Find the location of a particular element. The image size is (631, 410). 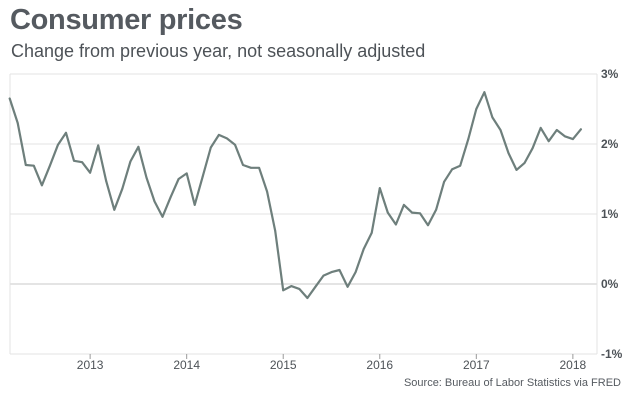

y-tick-label: 0% is located at coordinates (610, 284).